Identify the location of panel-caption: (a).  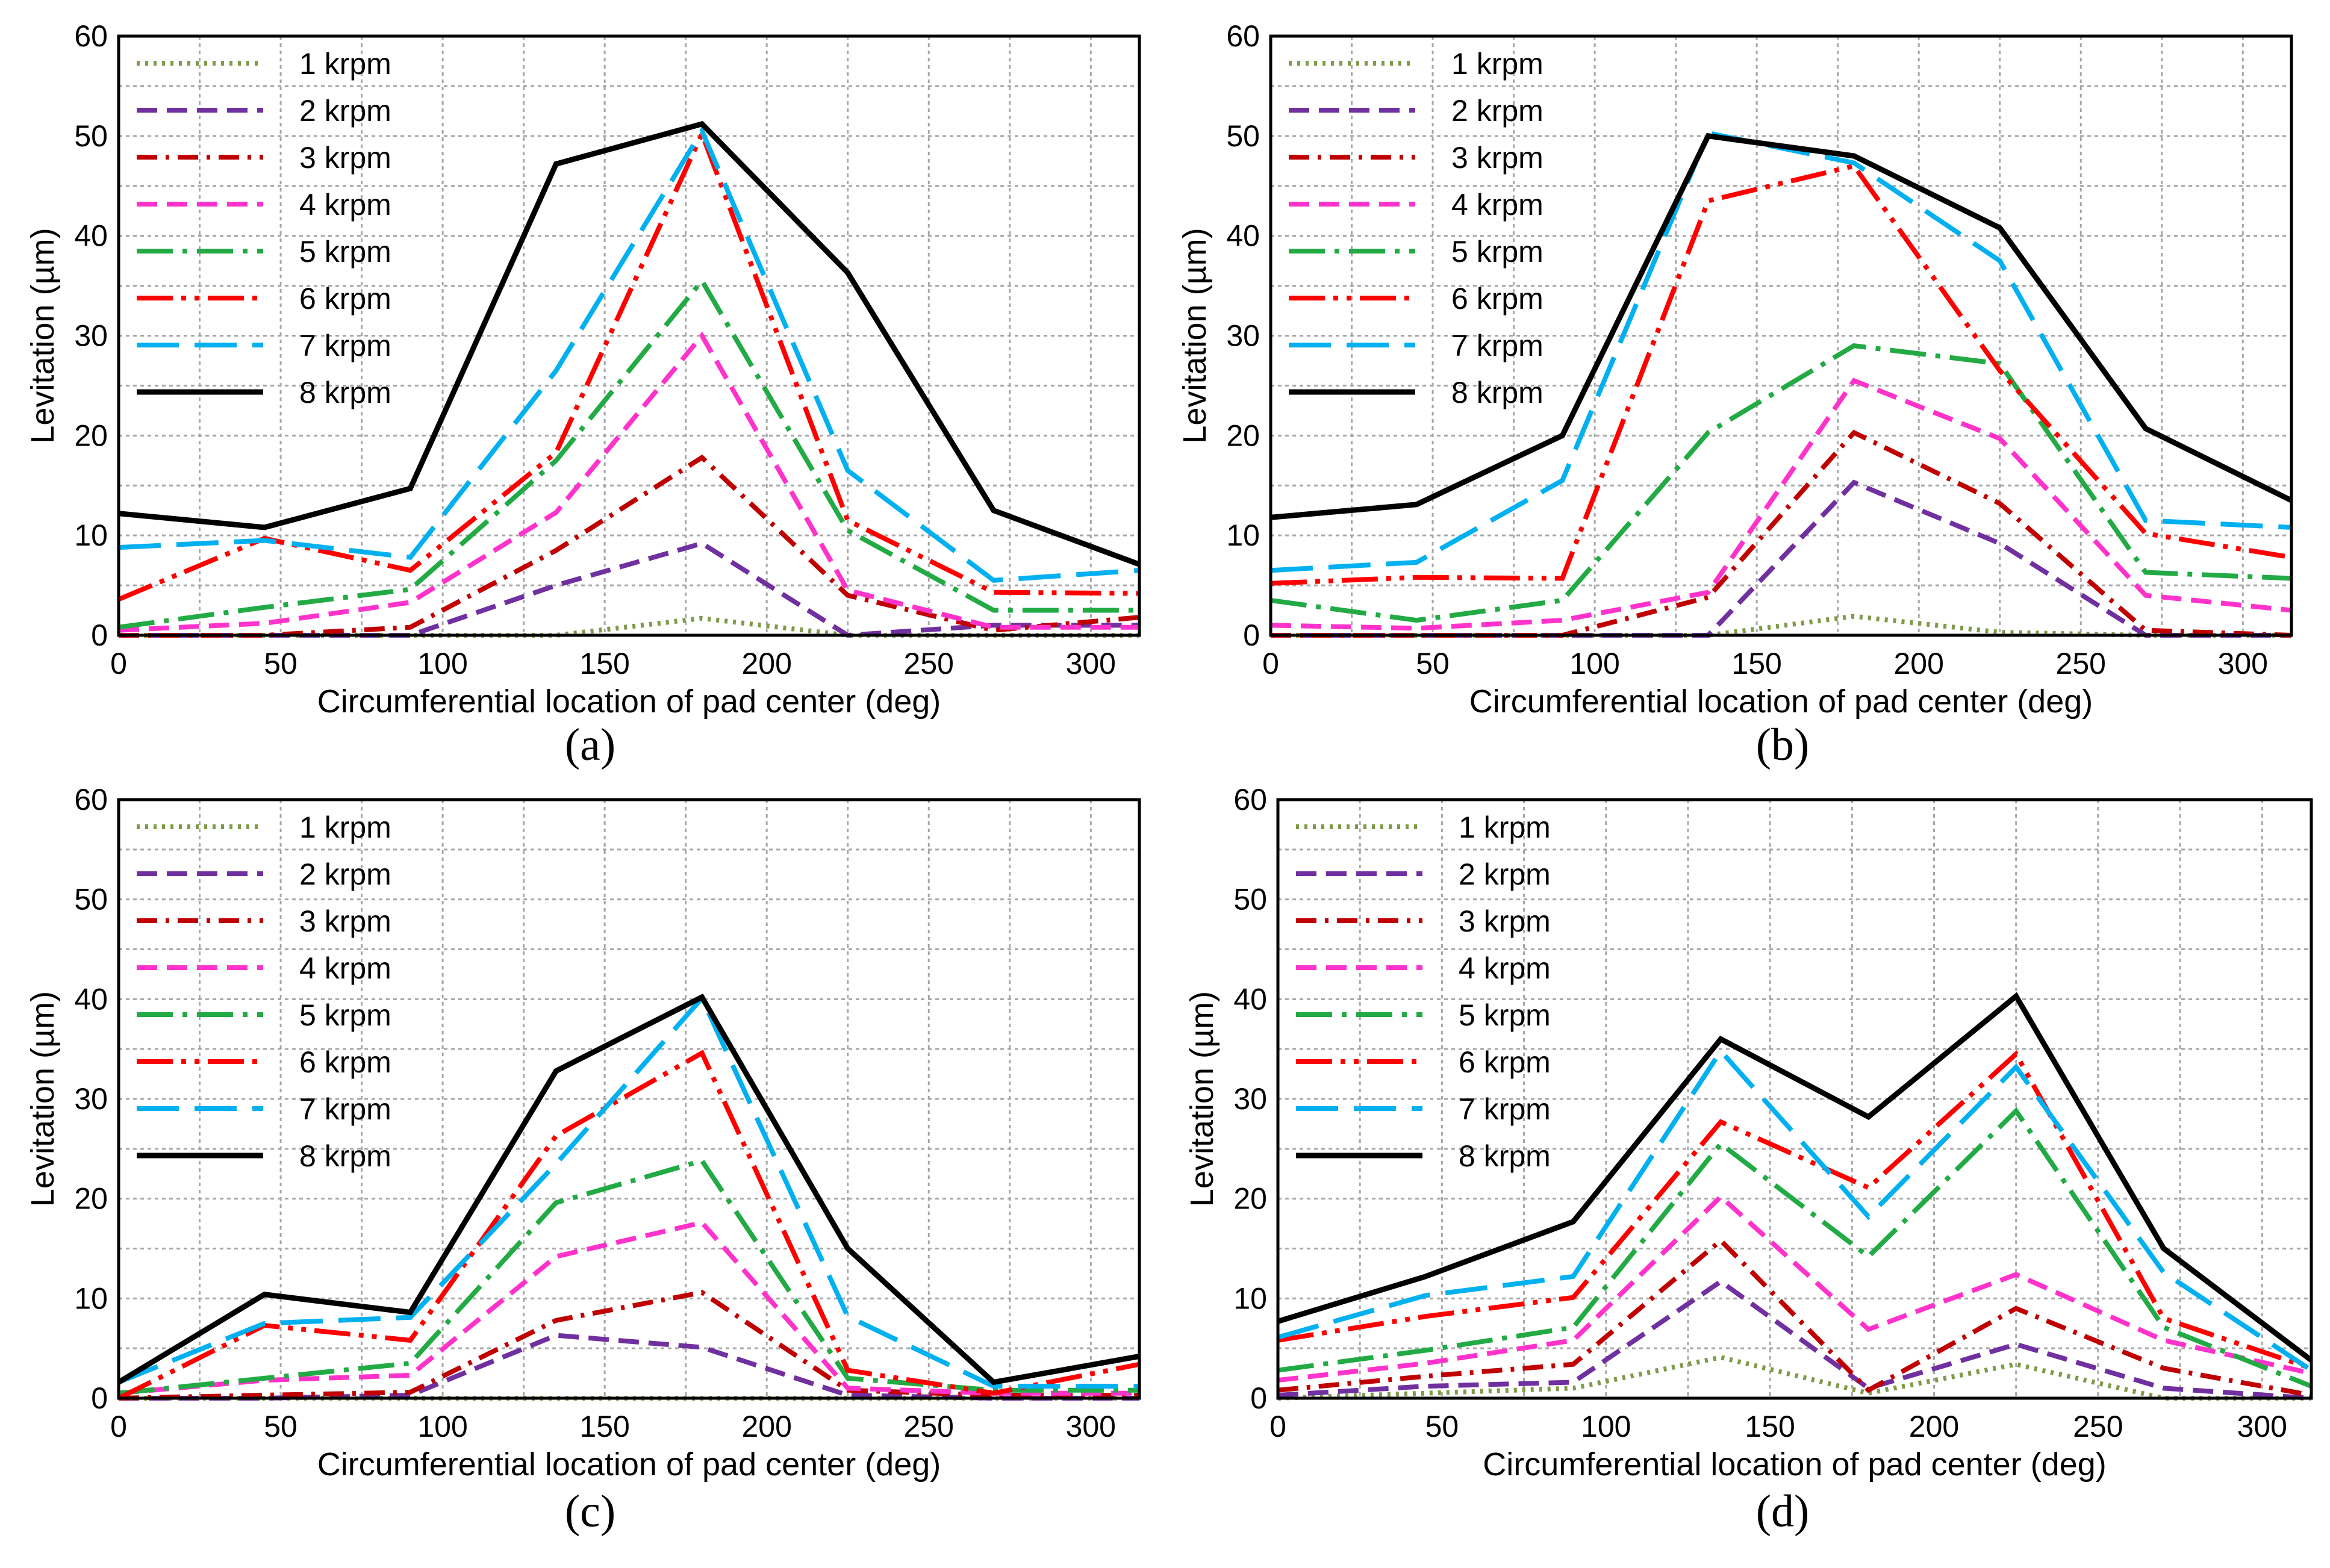
(590, 745).